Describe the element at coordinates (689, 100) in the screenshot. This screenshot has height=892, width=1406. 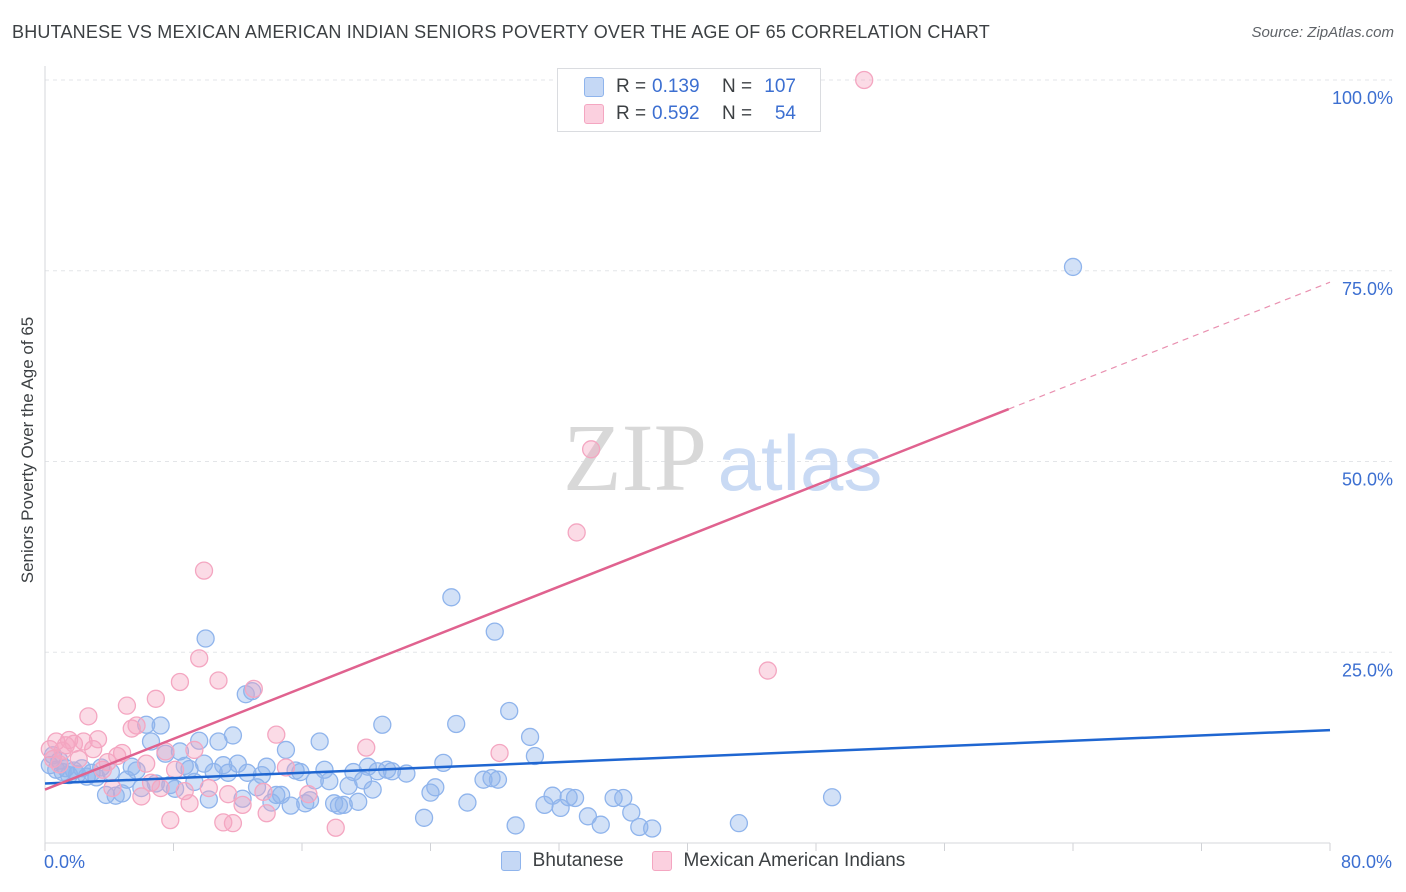
I see `legend-box: R = 0.139 N = 107 R = 0.592 N = 54` at that location.